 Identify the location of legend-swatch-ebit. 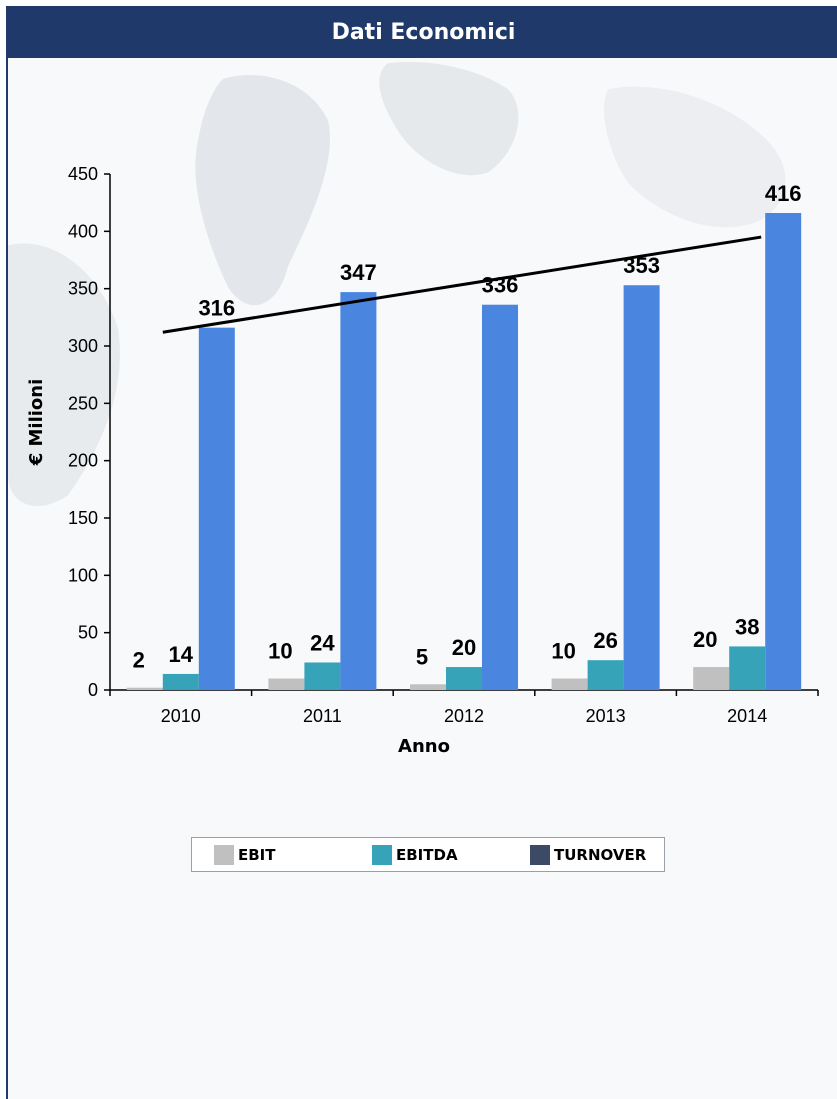
(224, 855).